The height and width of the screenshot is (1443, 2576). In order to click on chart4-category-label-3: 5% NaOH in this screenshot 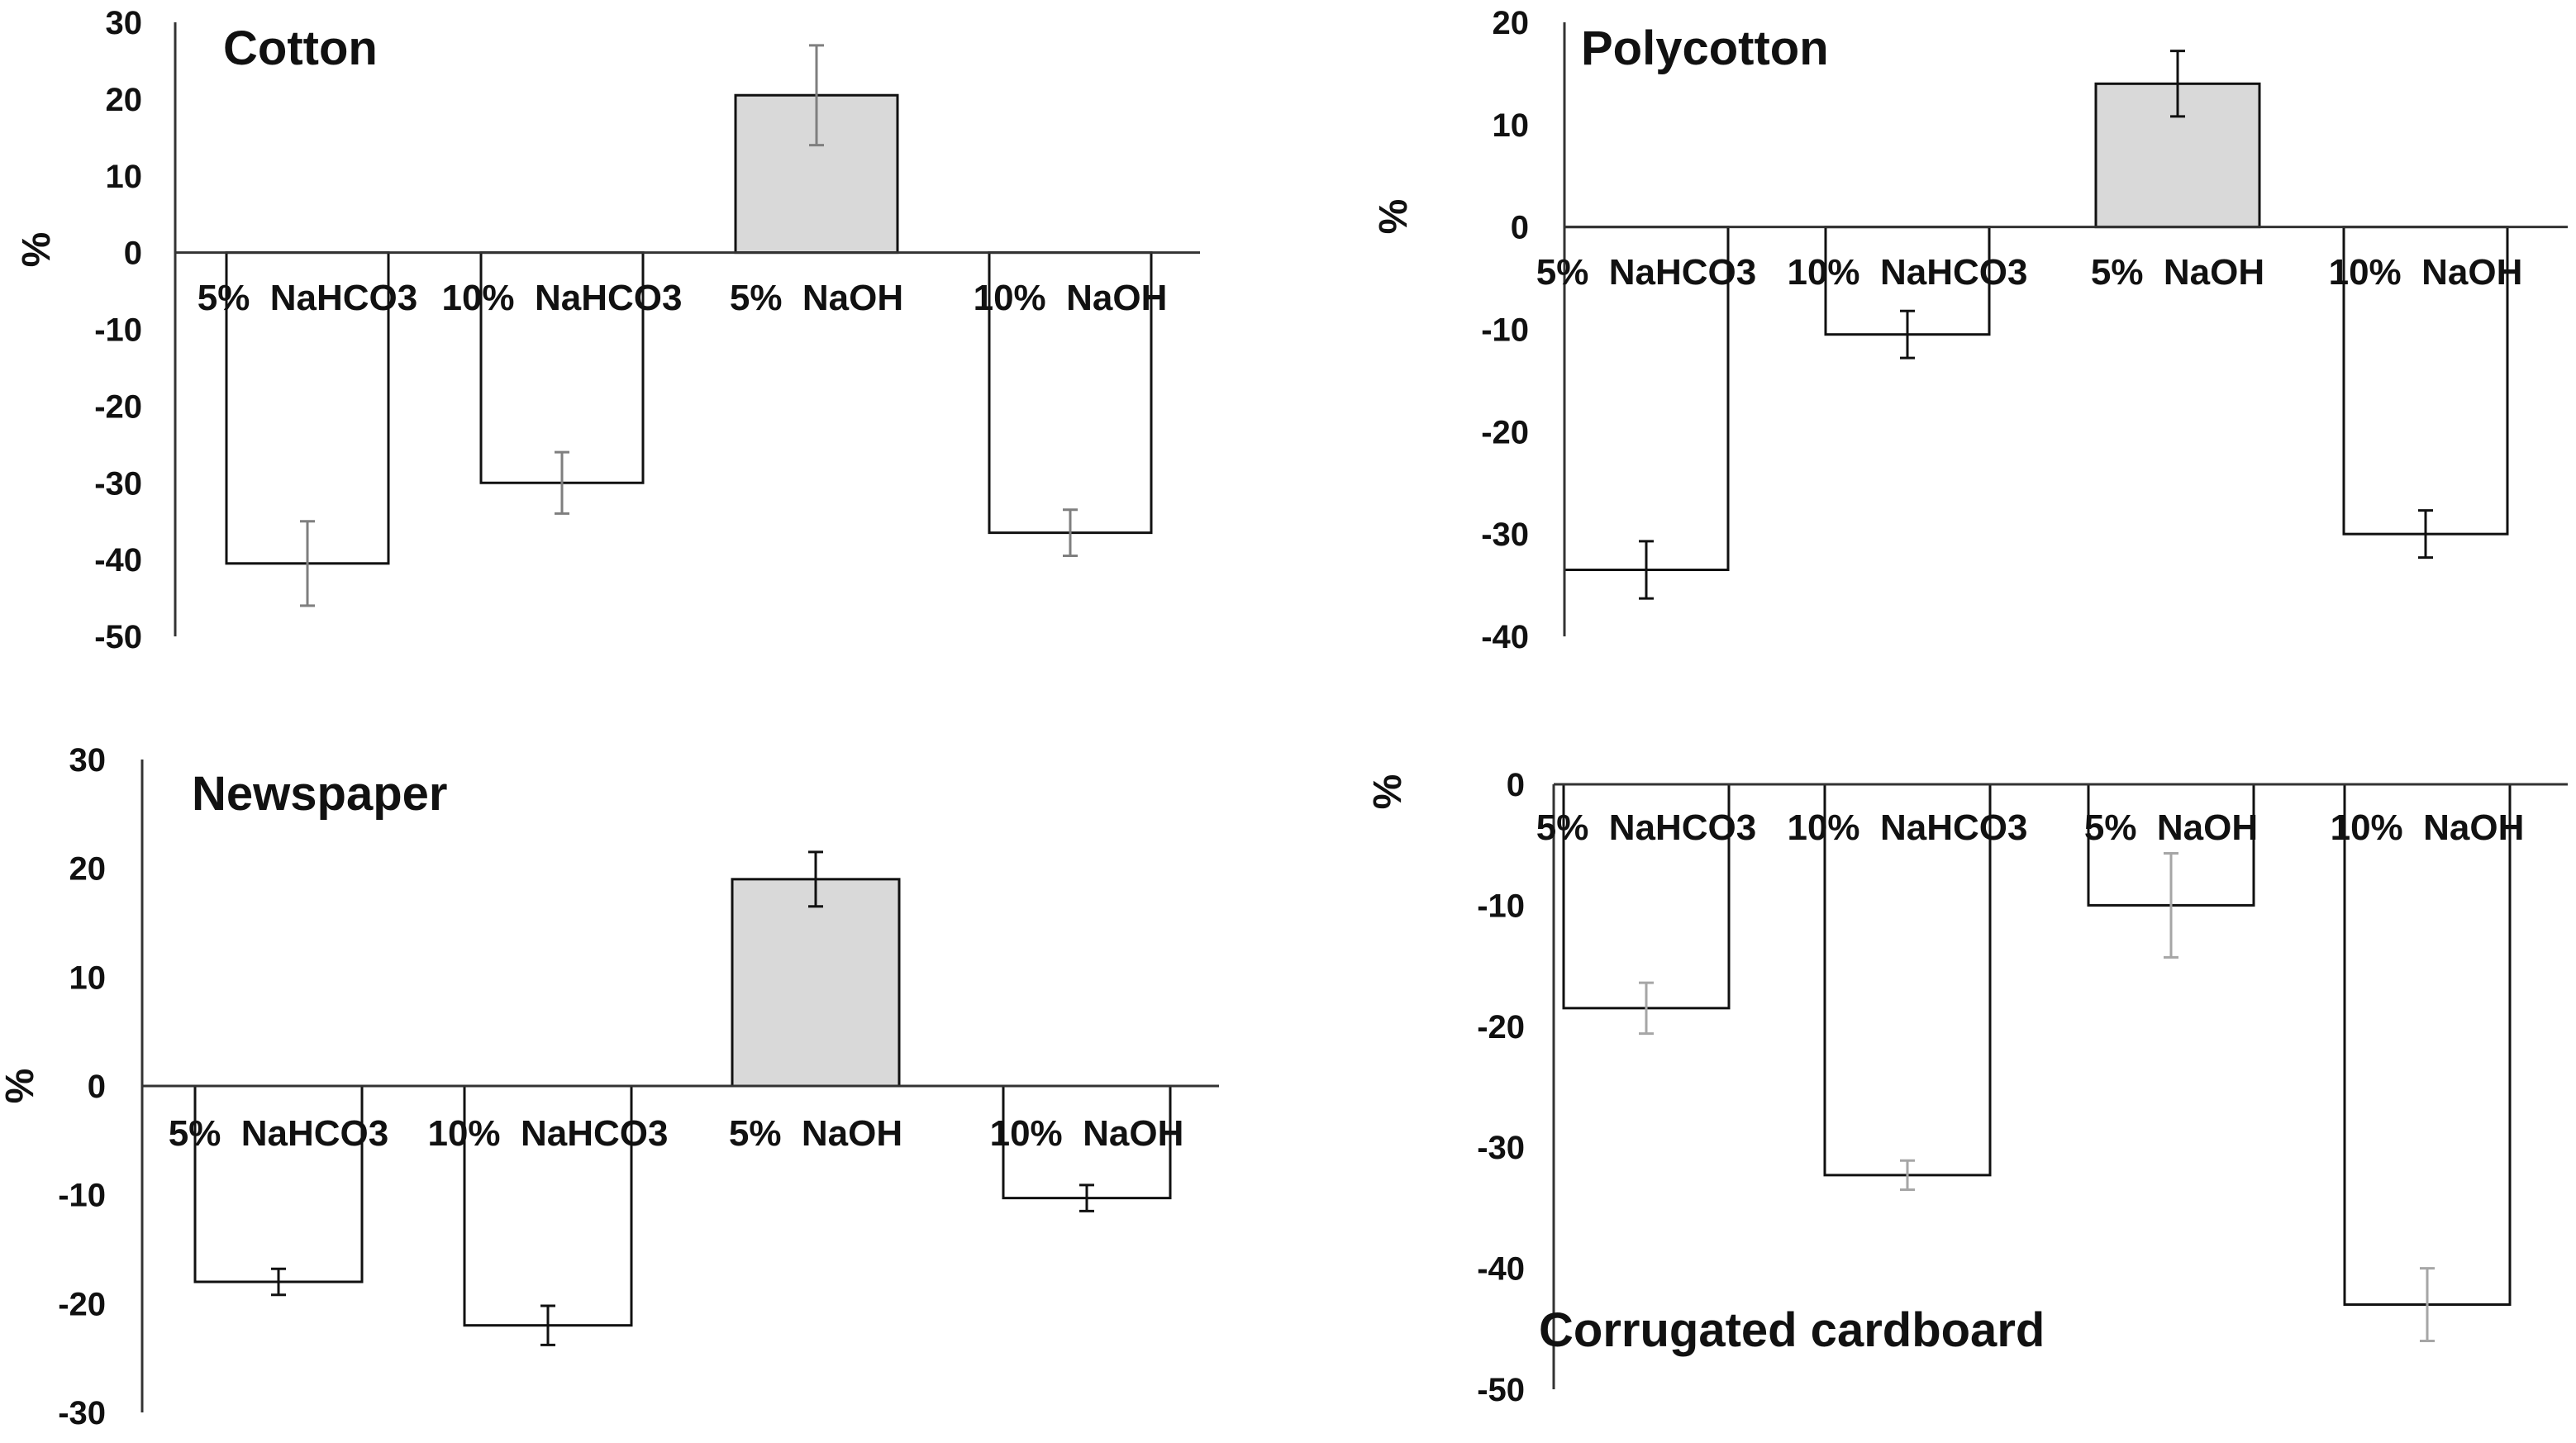, I will do `click(2171, 827)`.